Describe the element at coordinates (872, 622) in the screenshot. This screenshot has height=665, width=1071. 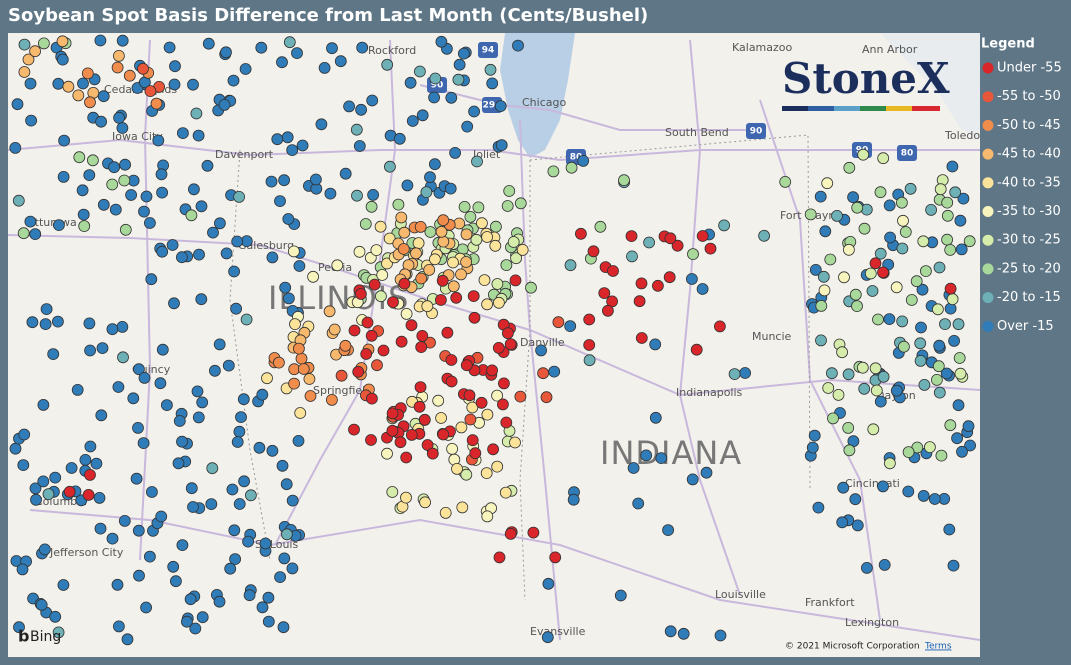
I see `city-label: Lexington` at that location.